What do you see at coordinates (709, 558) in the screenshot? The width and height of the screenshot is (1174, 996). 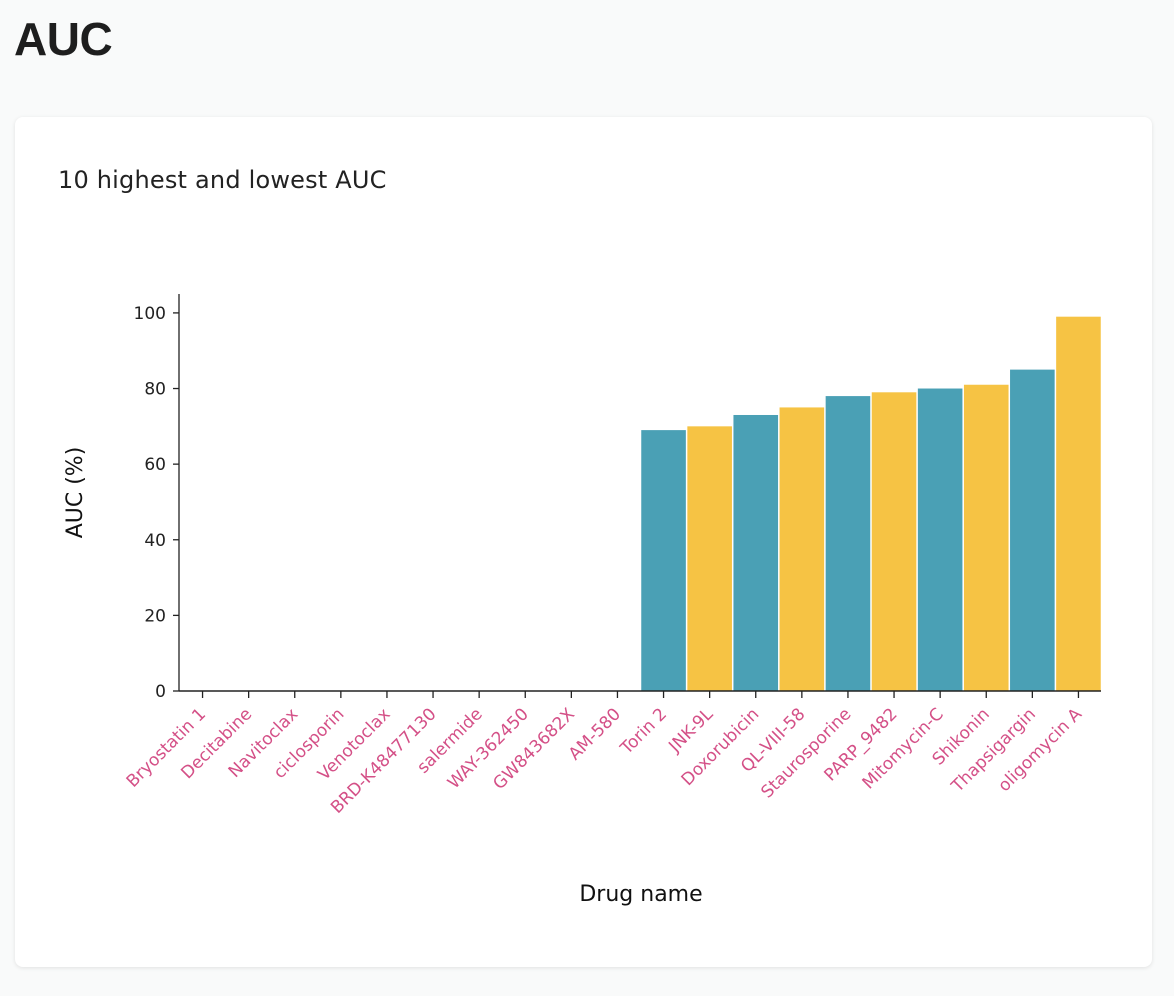 I see `bar-jnk-9l` at bounding box center [709, 558].